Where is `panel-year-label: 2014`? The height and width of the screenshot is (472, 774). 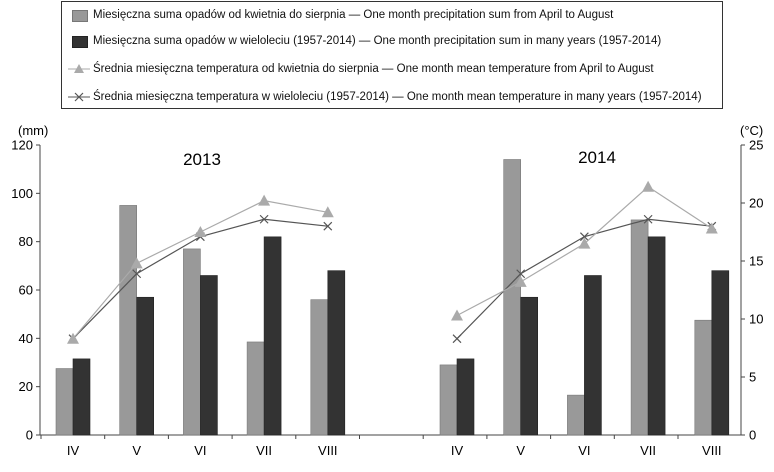
panel-year-label: 2014 is located at coordinates (597, 157).